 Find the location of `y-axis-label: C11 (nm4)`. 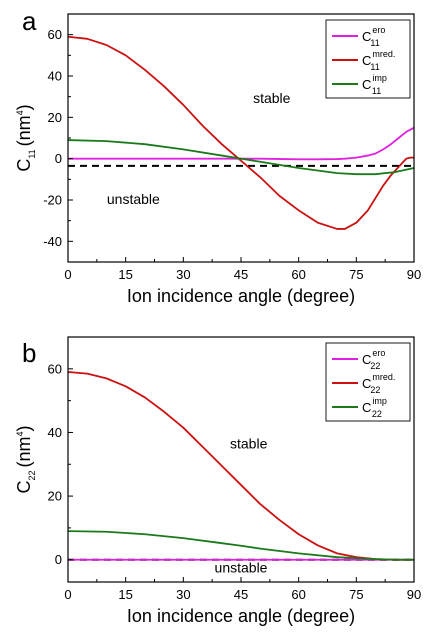

y-axis-label: C11 (nm4) is located at coordinates (25, 137).